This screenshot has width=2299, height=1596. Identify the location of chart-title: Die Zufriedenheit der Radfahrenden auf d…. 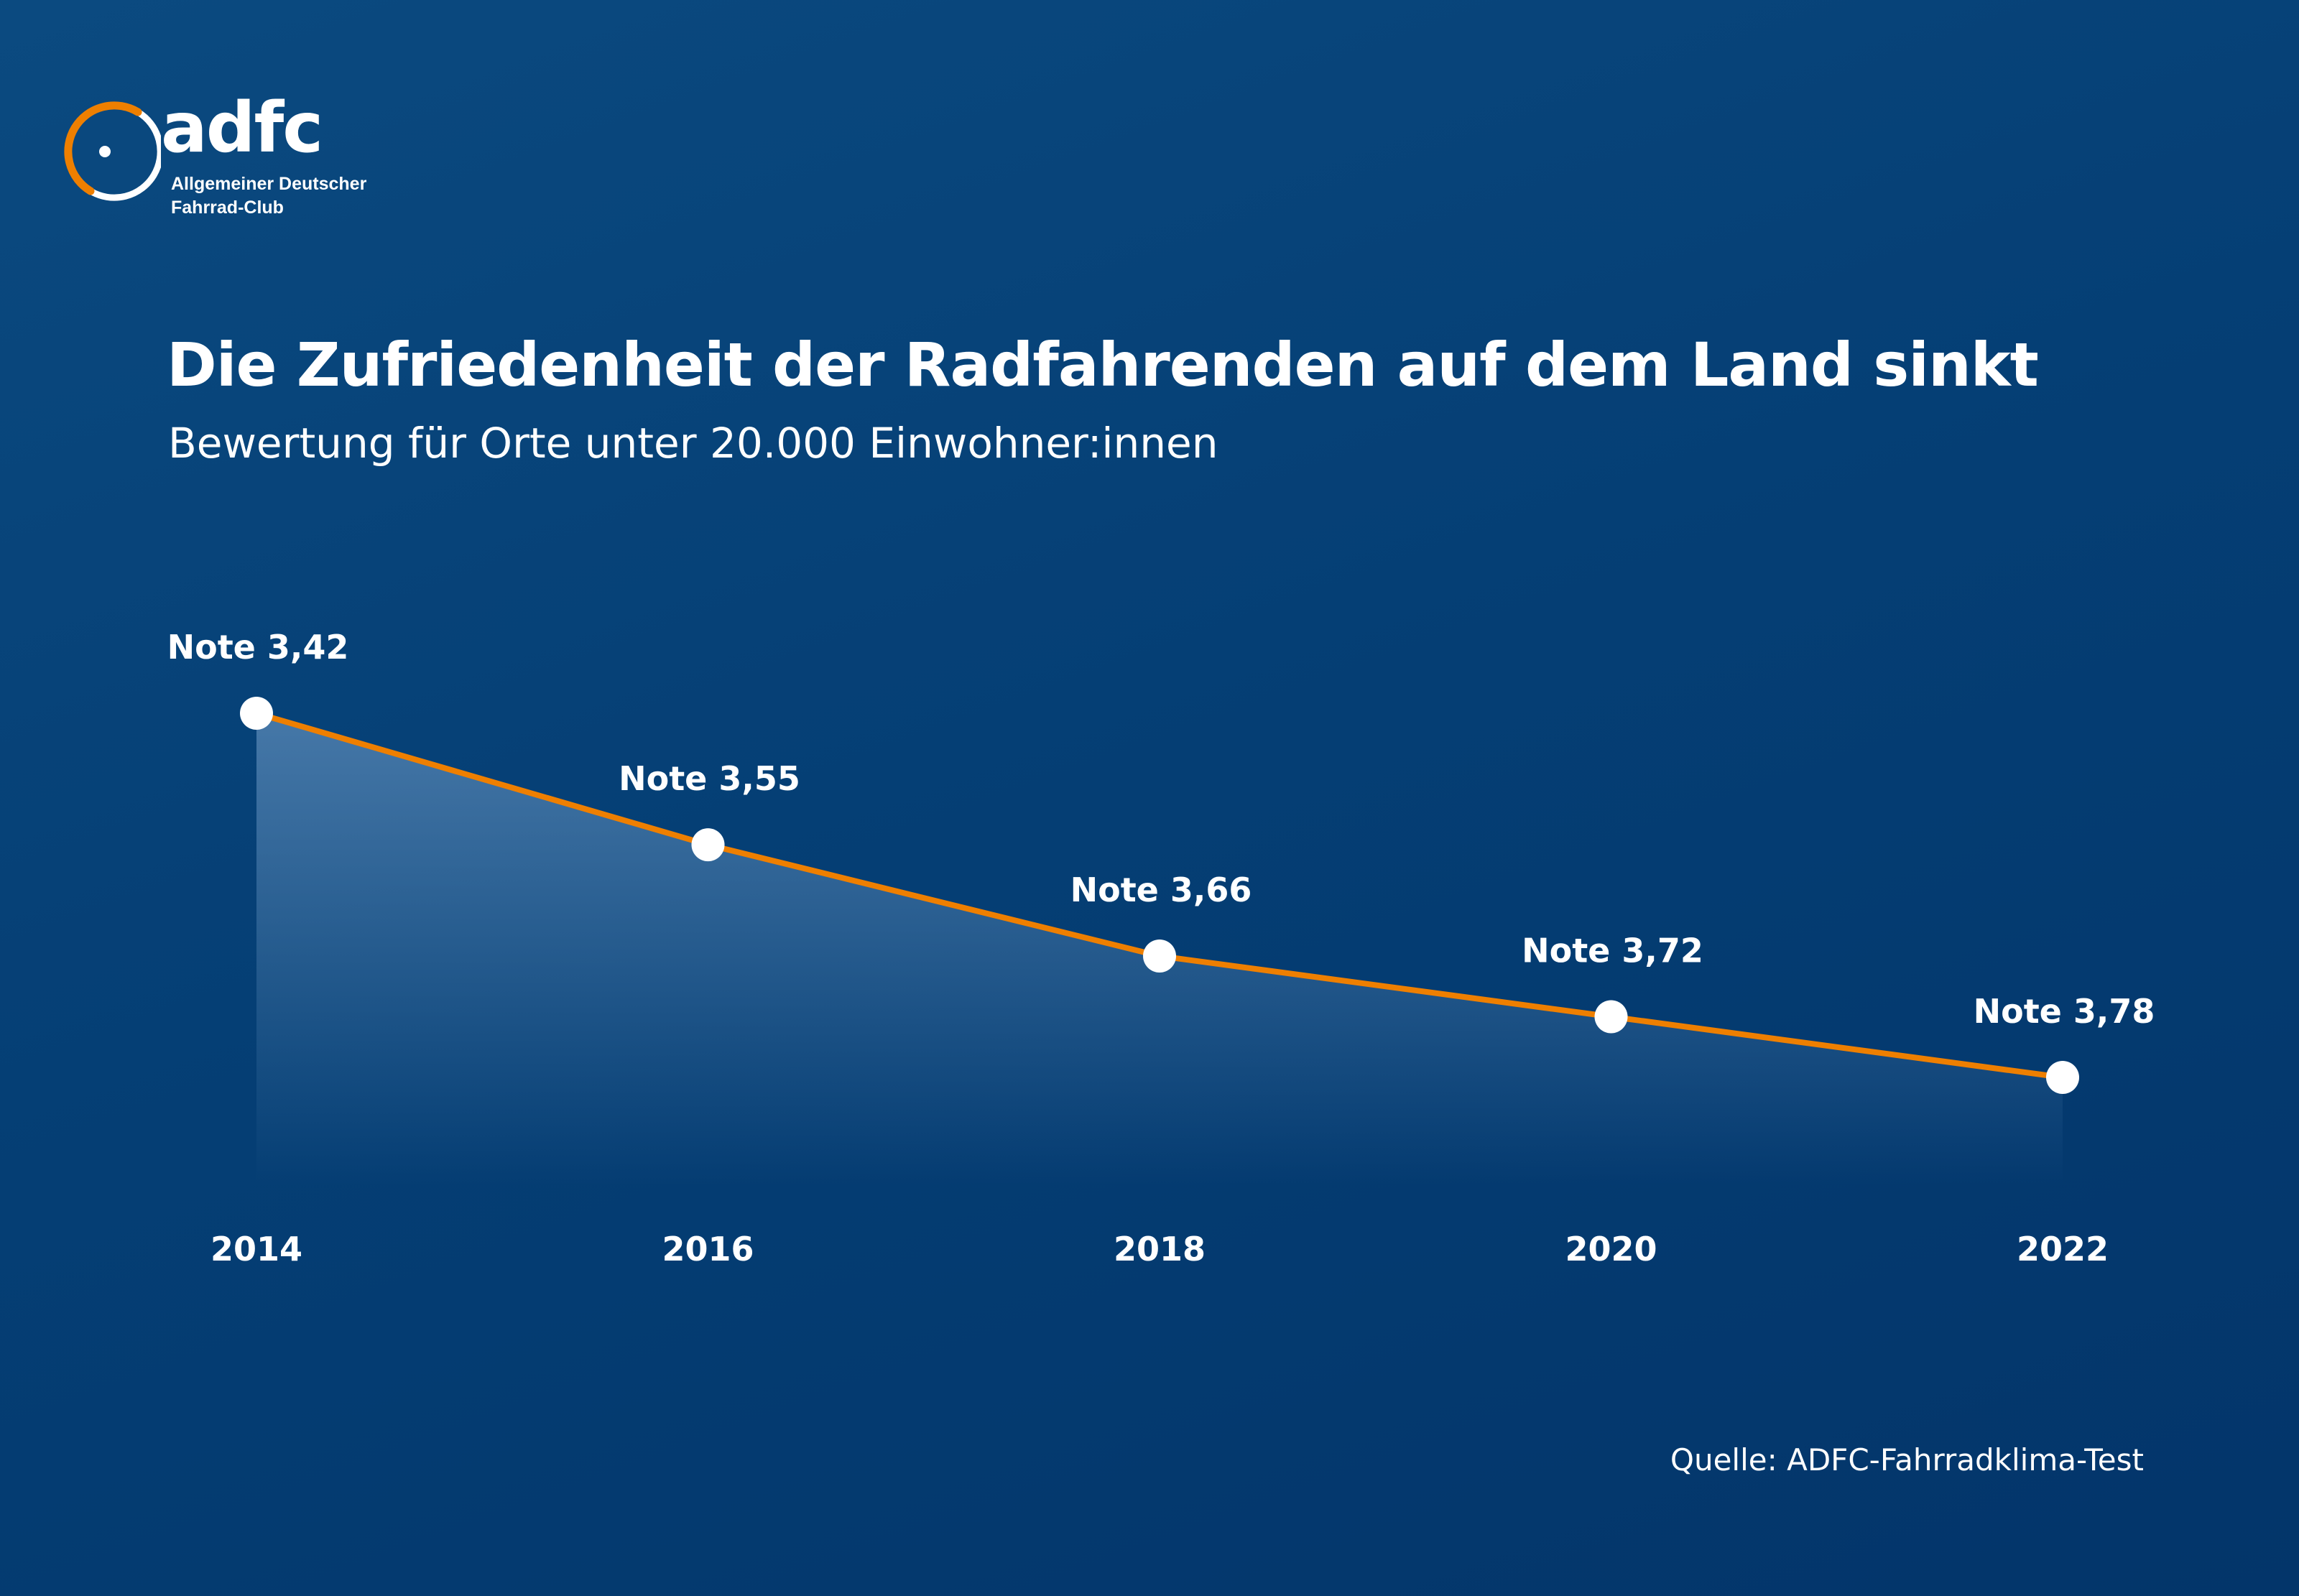
(1103, 365).